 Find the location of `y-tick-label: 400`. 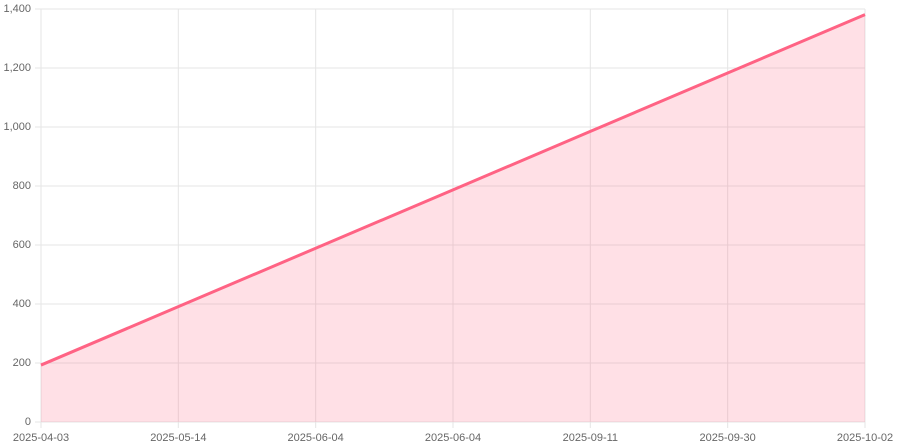

y-tick-label: 400 is located at coordinates (22, 304).